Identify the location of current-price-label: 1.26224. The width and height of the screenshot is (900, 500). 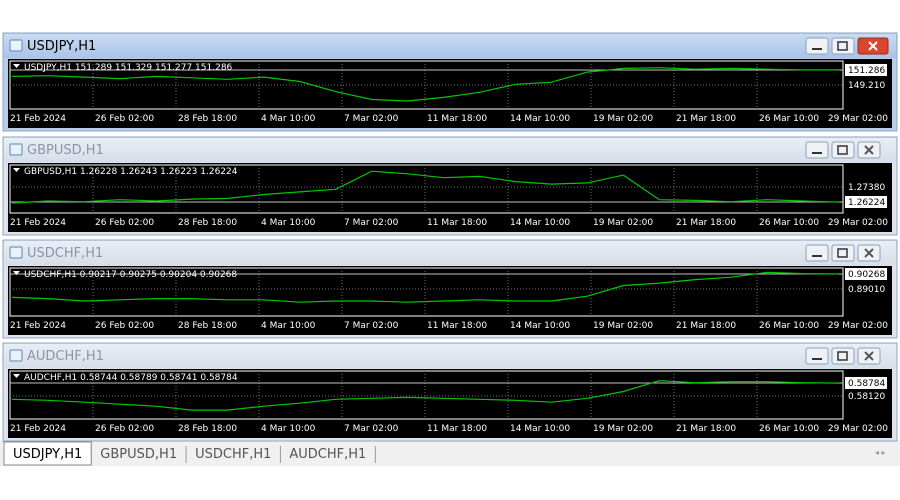
(866, 203).